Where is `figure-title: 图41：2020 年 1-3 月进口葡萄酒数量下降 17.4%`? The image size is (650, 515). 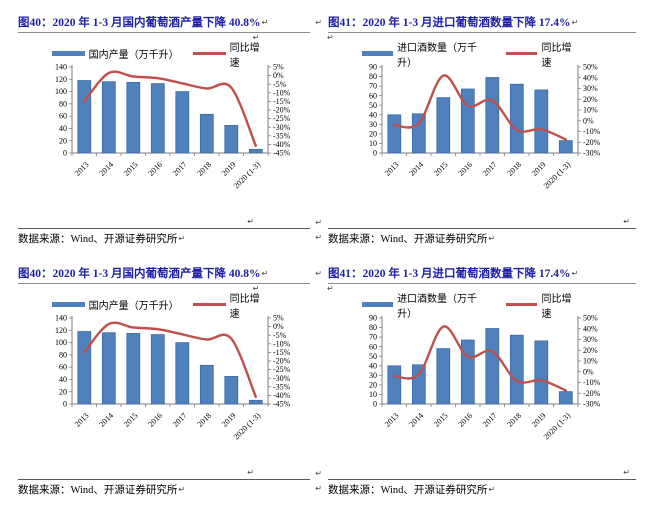 figure-title: 图41：2020 年 1-3 月进口葡萄酒数量下降 17.4% is located at coordinates (449, 274).